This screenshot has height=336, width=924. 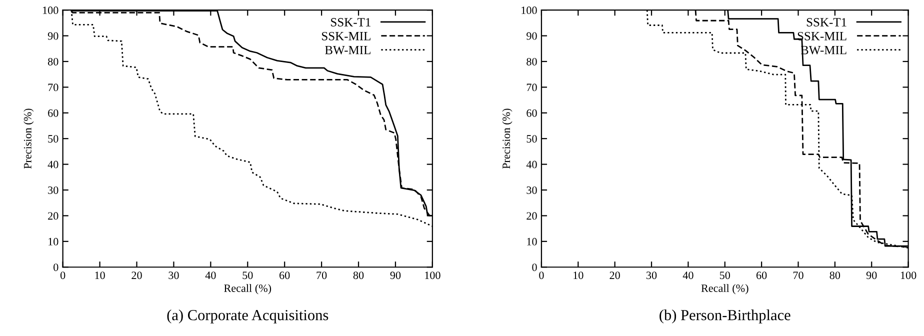 What do you see at coordinates (347, 50) in the screenshot?
I see `legend-label: BW-MIL` at bounding box center [347, 50].